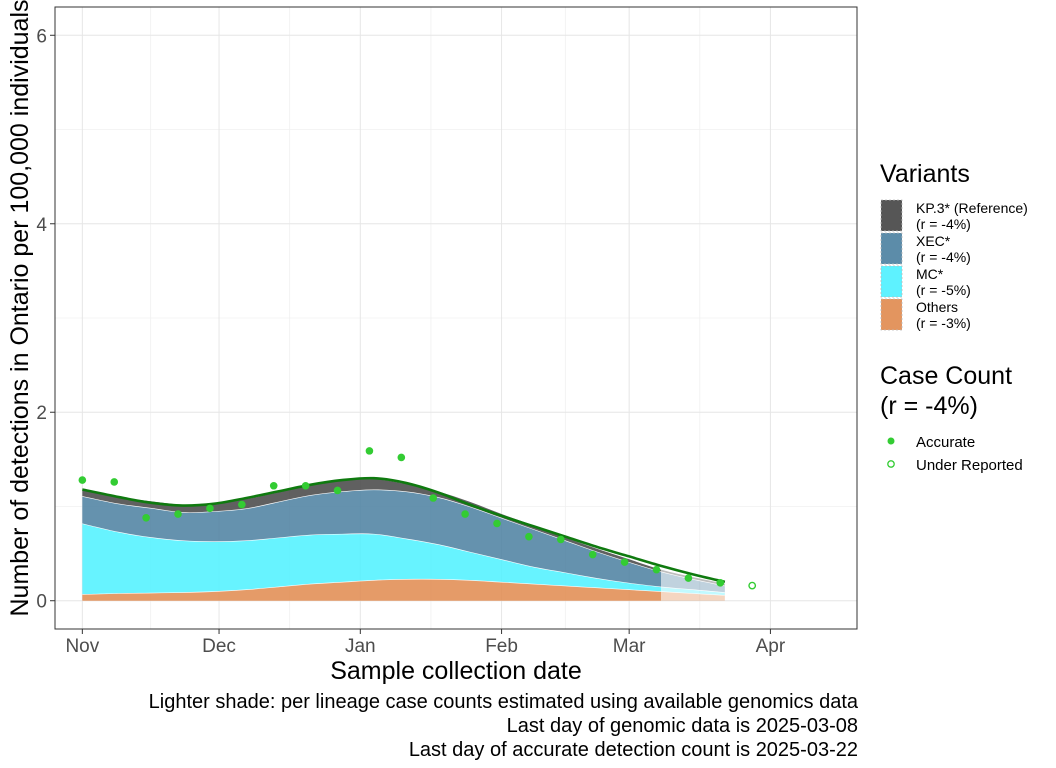 Image resolution: width=1056 pixels, height=768 pixels. What do you see at coordinates (629, 646) in the screenshot?
I see `x-tick-label: Mar` at bounding box center [629, 646].